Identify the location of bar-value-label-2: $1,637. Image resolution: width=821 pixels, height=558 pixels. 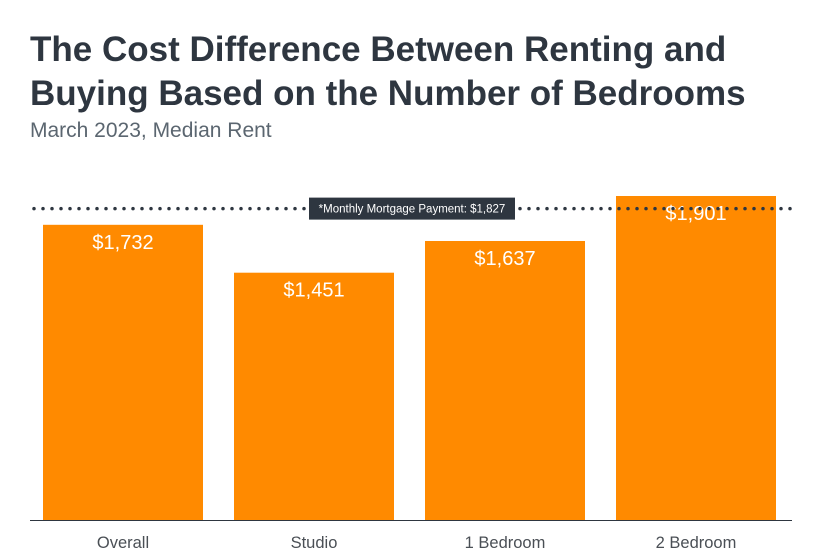
(504, 259).